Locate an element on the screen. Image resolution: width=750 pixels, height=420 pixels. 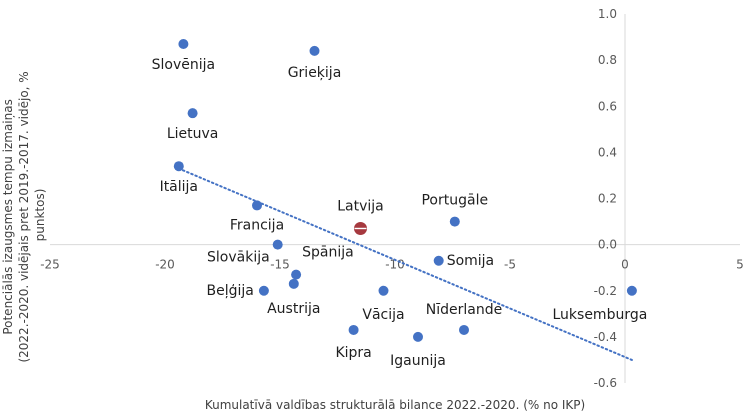
x-tick-label: -15 is located at coordinates (280, 265).